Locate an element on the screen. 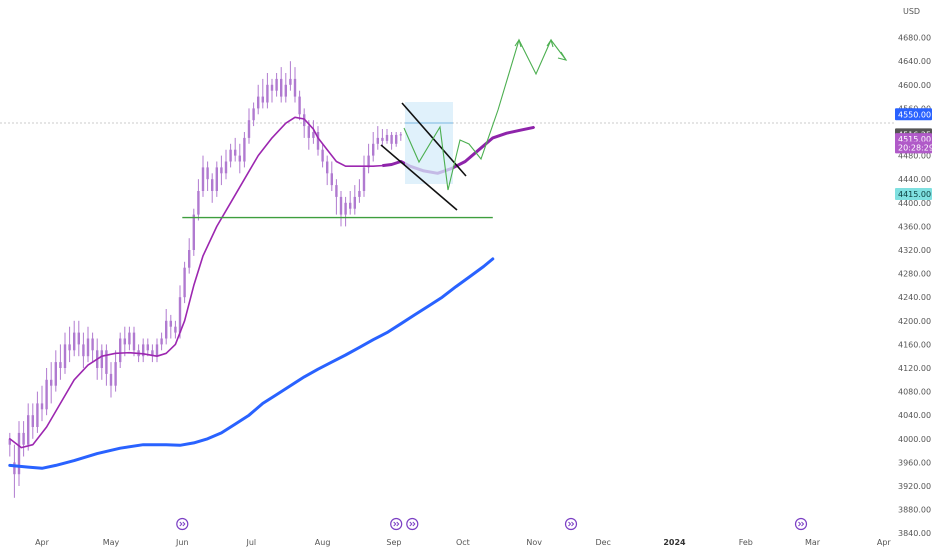 The image size is (932, 550). arrow-head-icon is located at coordinates (550, 43).